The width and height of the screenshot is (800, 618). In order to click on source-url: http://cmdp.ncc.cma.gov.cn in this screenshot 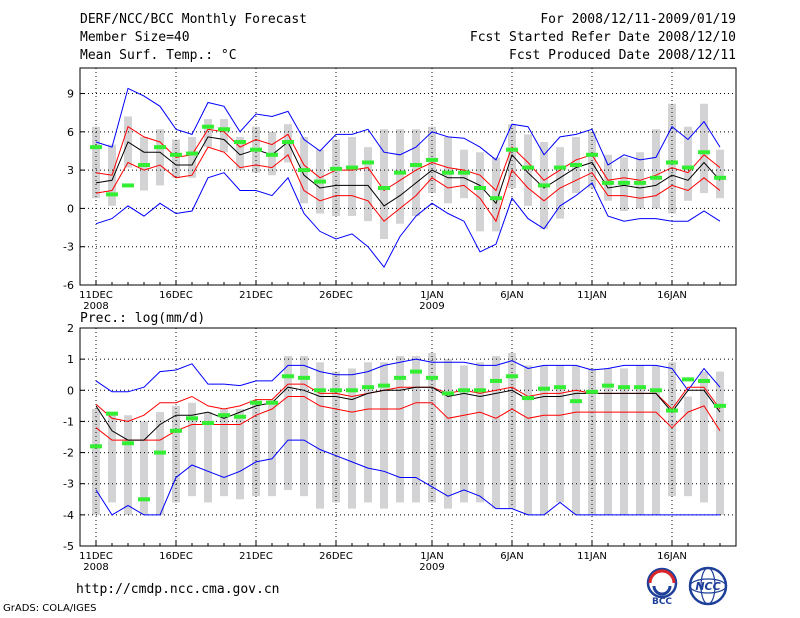, I will do `click(178, 589)`.